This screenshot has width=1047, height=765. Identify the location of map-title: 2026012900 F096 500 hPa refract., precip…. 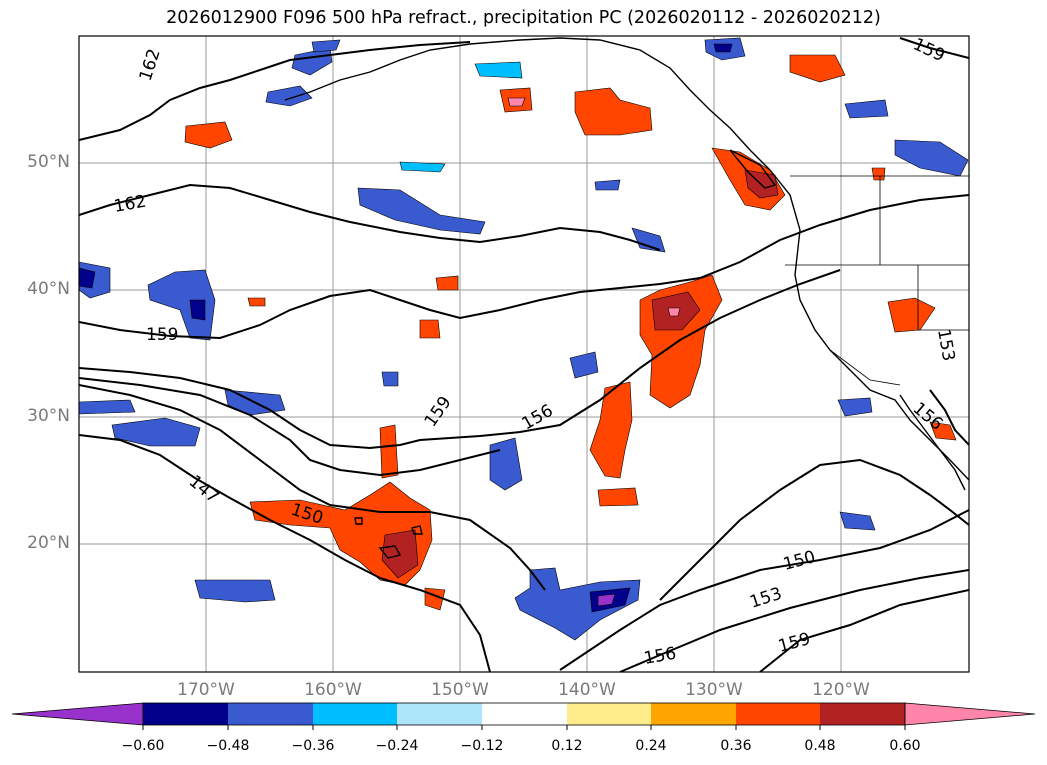
(523, 18).